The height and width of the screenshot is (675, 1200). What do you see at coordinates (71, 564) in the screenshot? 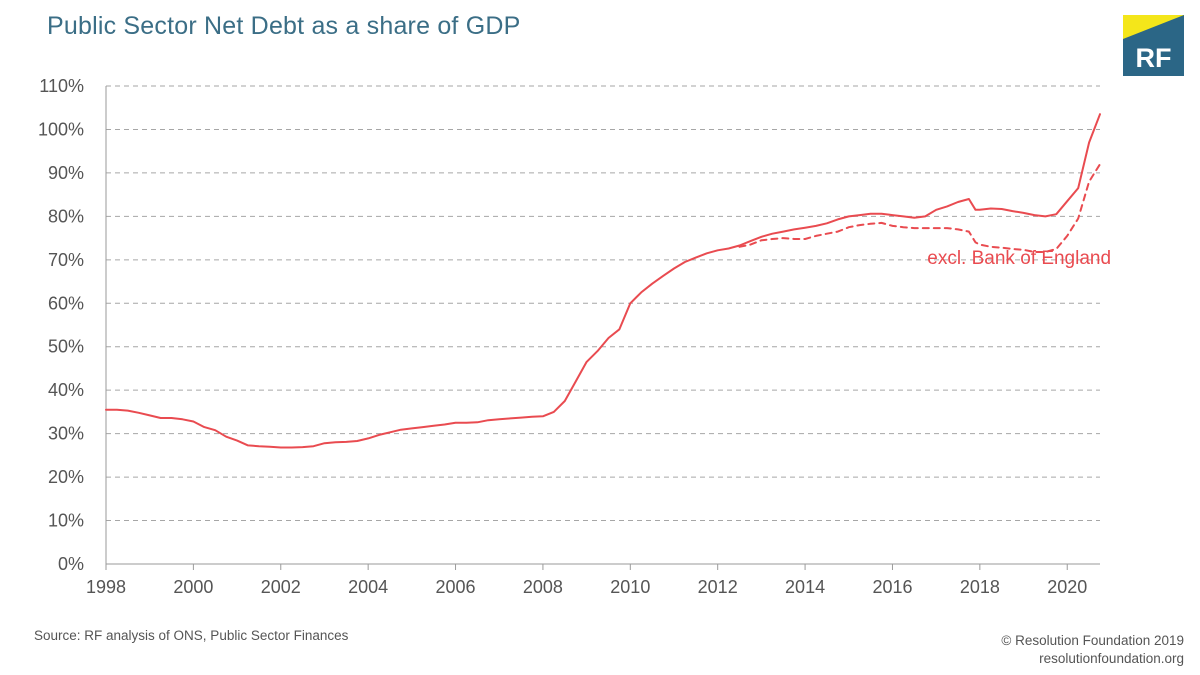
I see `y-tick-label: 0%` at bounding box center [71, 564].